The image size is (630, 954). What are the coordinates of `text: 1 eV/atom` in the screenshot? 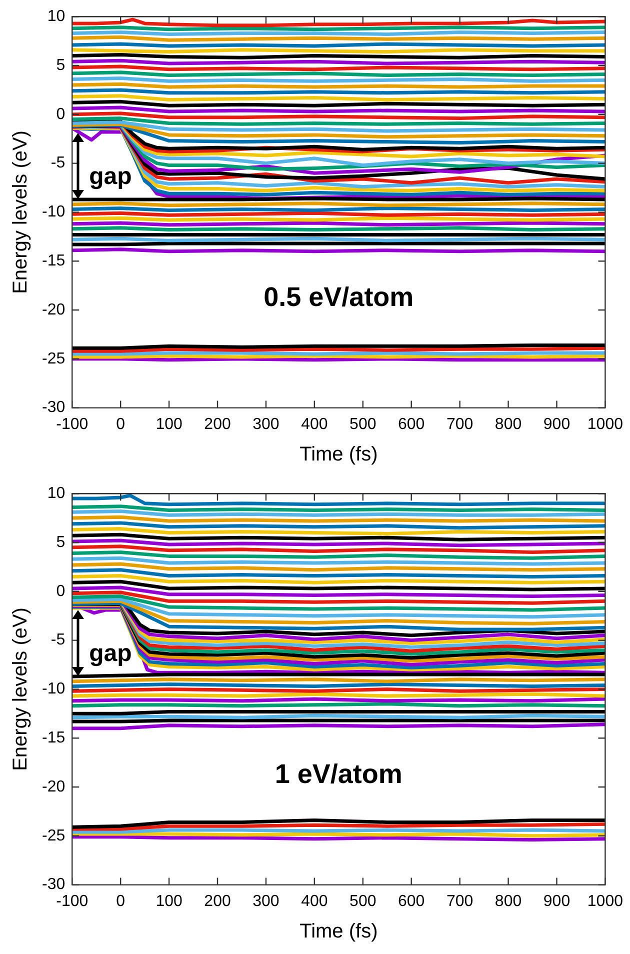 It's located at (338, 774).